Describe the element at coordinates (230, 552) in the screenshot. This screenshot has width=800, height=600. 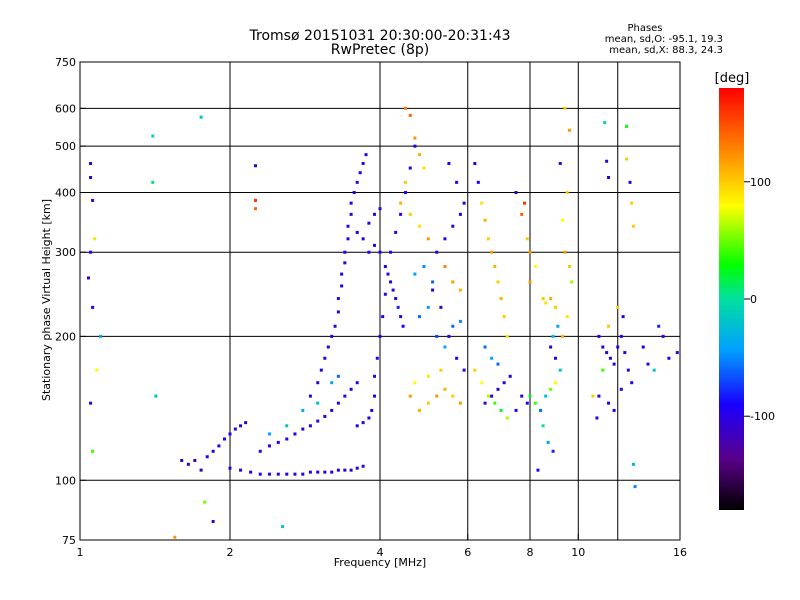
I see `x-tick-label: 2` at that location.